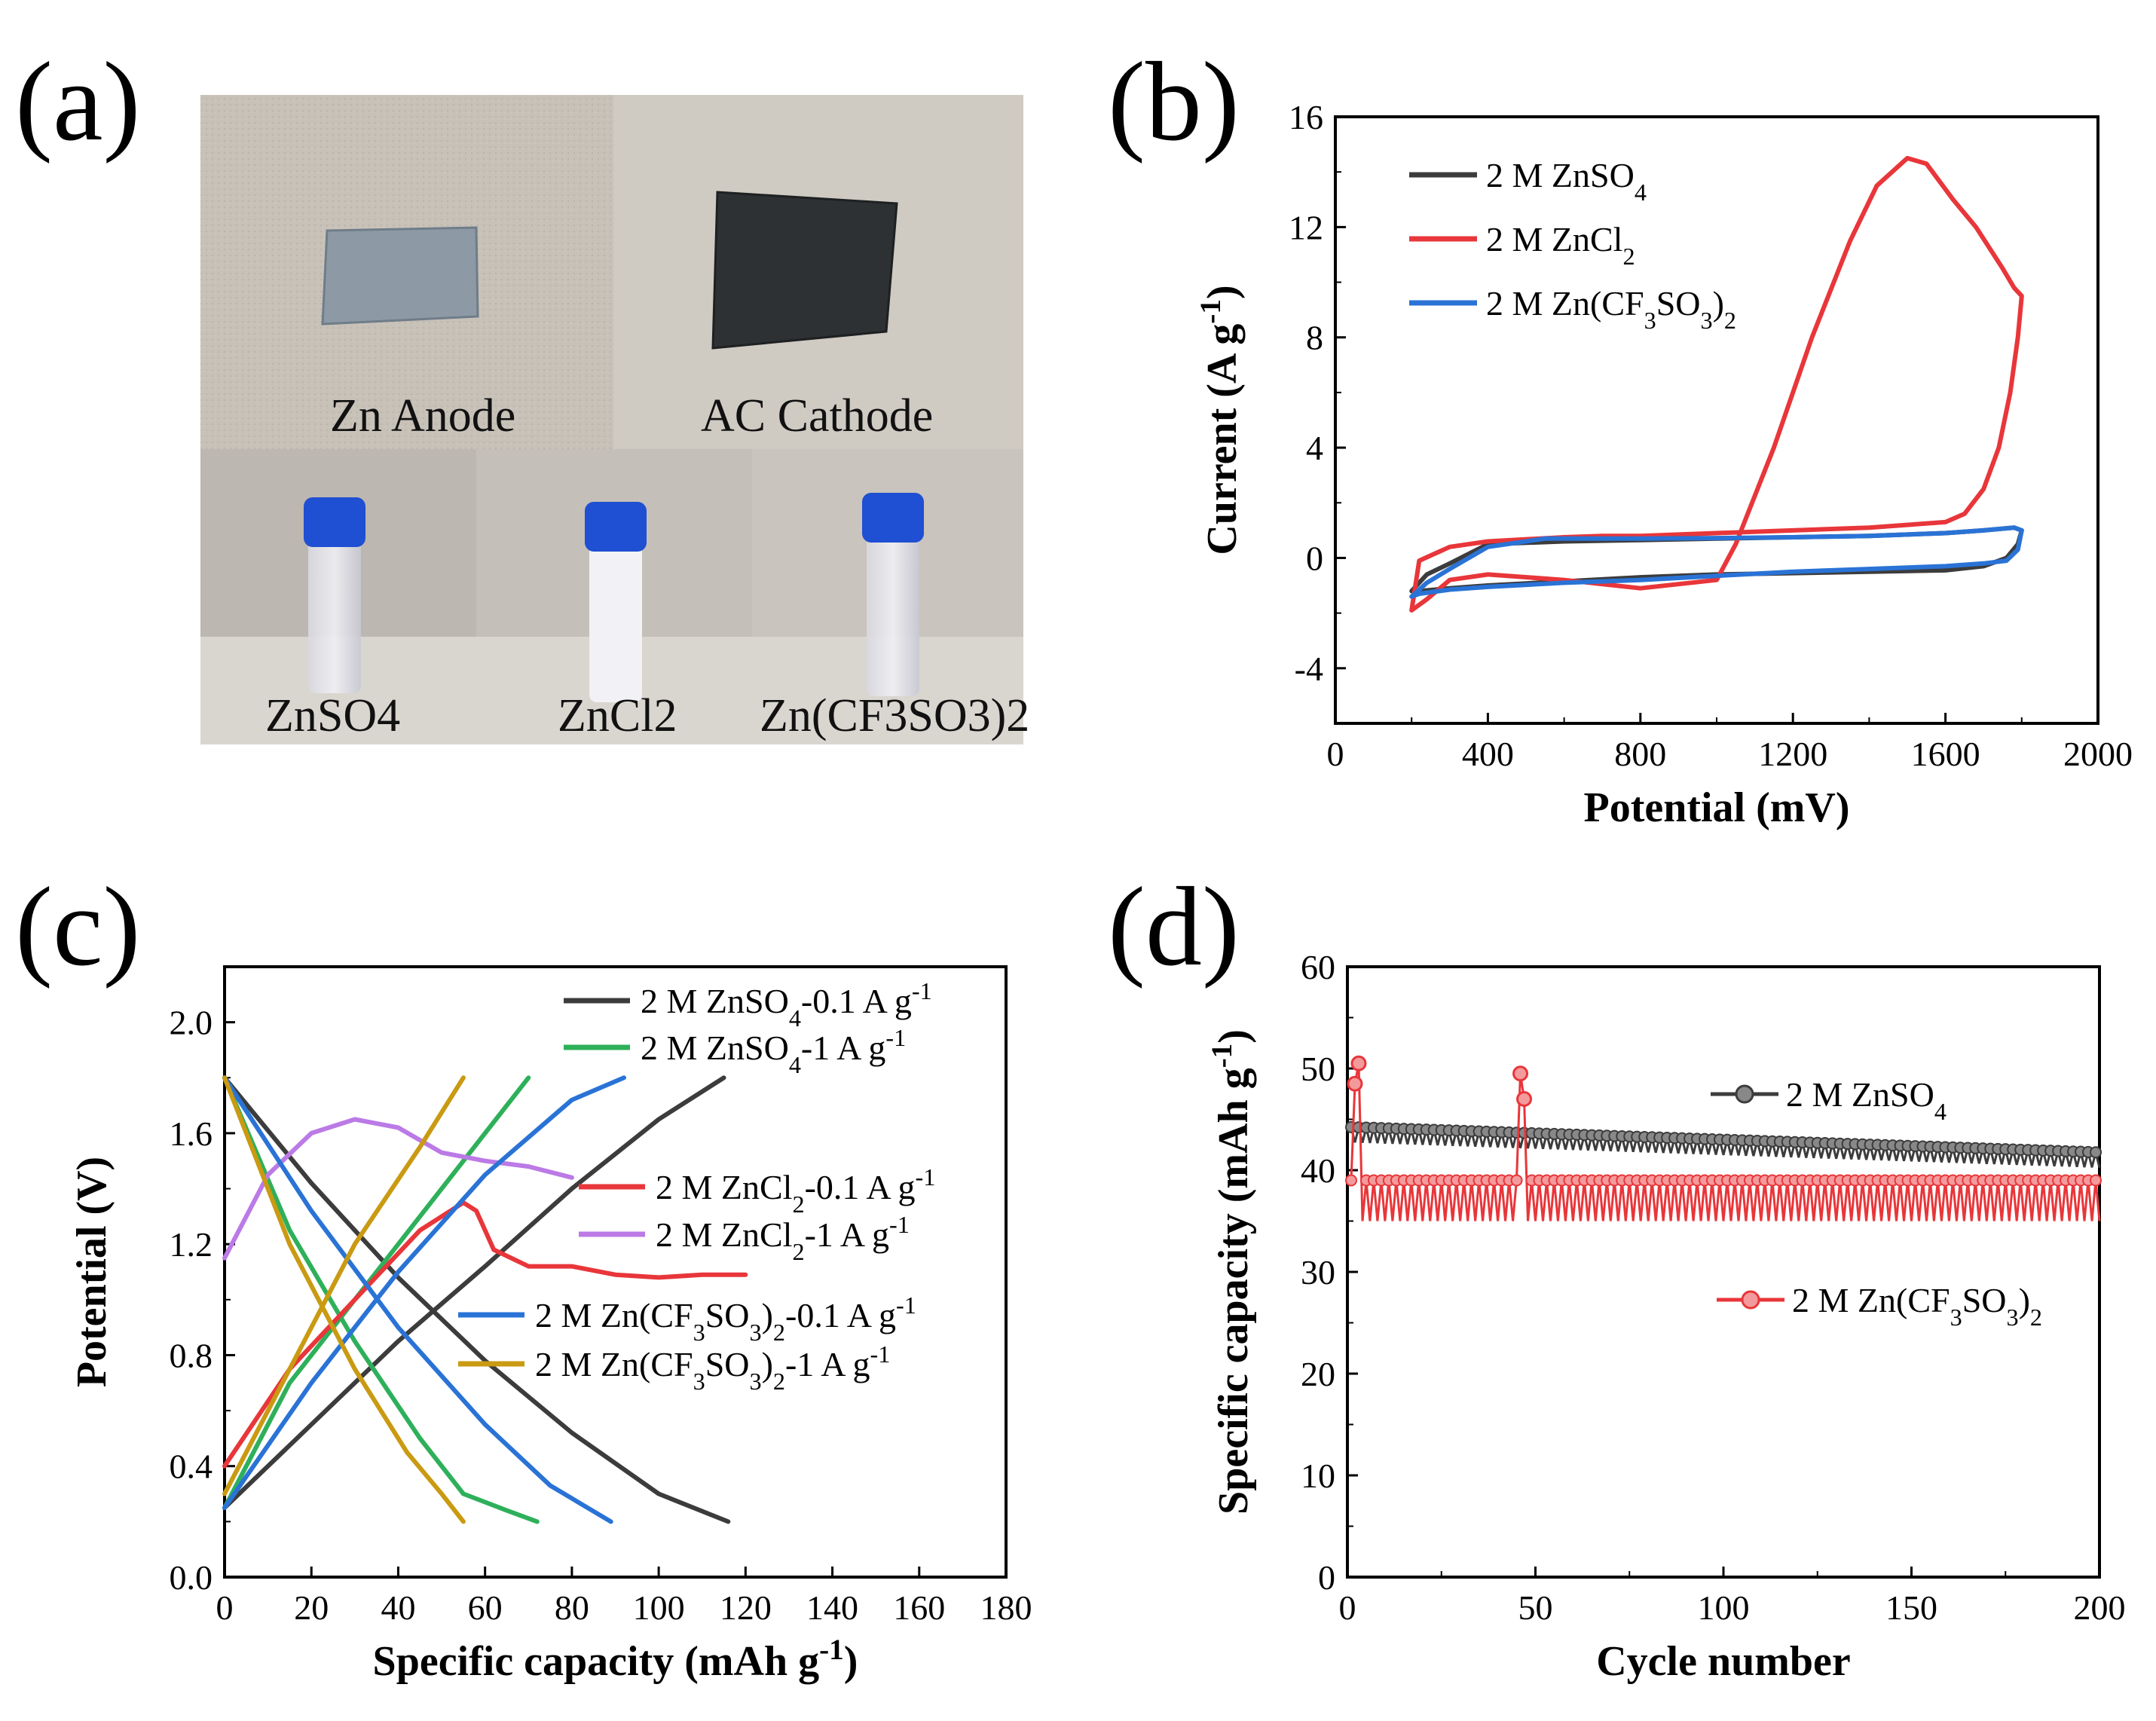 This screenshot has height=1721, width=2156. I want to click on x-tick-label: 2000, so click(2098, 754).